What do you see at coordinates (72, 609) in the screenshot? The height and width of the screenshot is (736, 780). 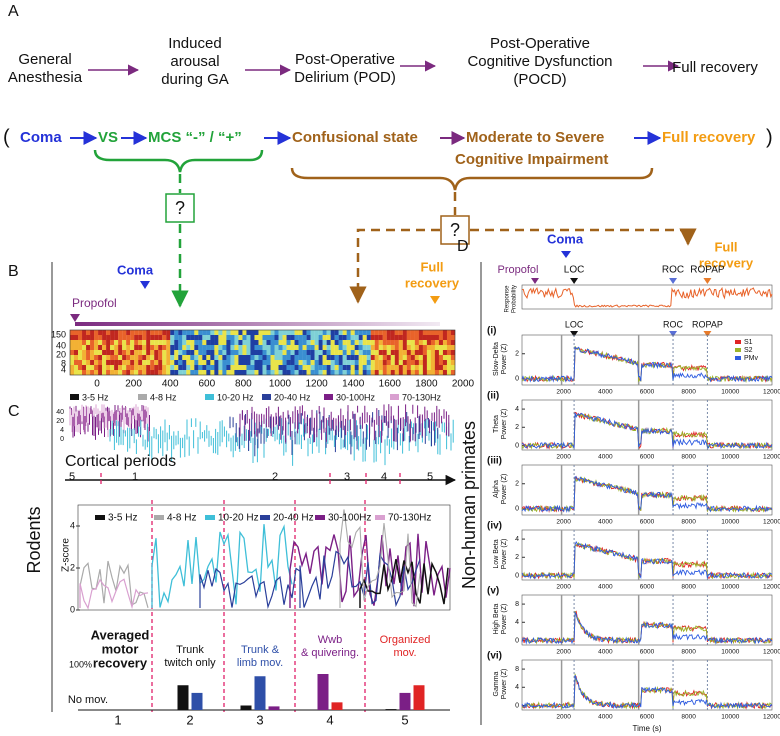 I see `y-tick-label: 0` at bounding box center [72, 609].